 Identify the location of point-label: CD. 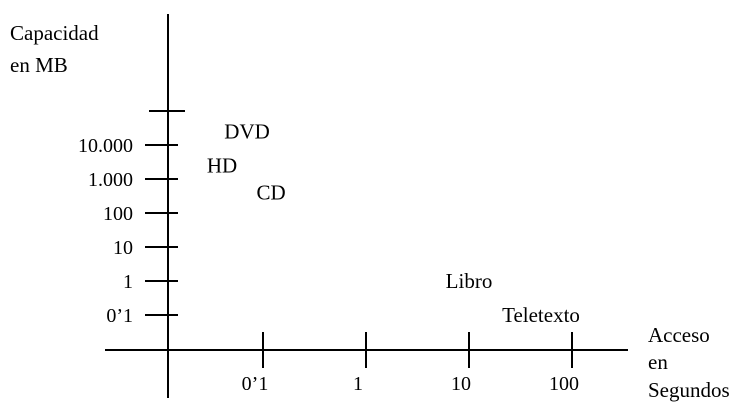
(271, 193).